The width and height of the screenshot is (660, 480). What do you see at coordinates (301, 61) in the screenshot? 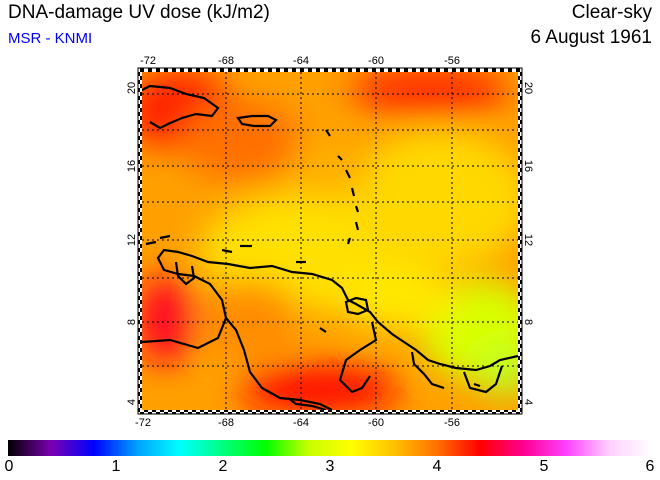
I see `lon-tick-top-3: -64` at bounding box center [301, 61].